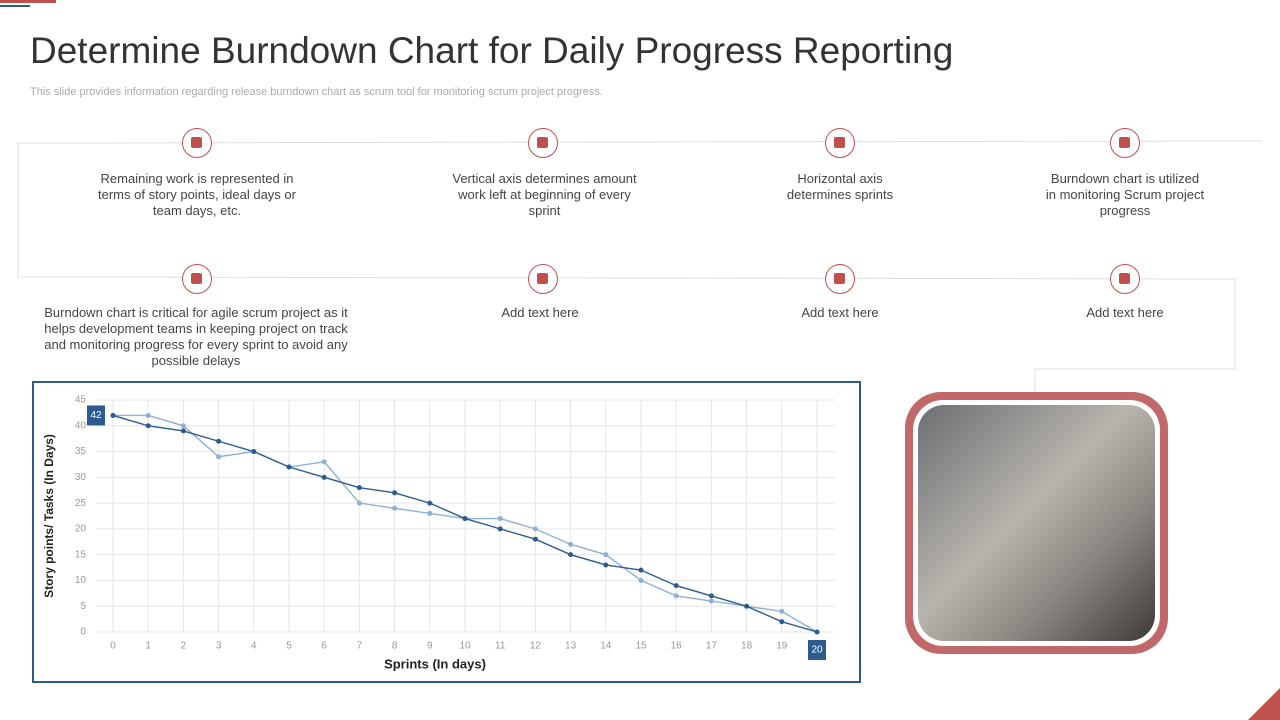  I want to click on badge: 20, so click(817, 650).